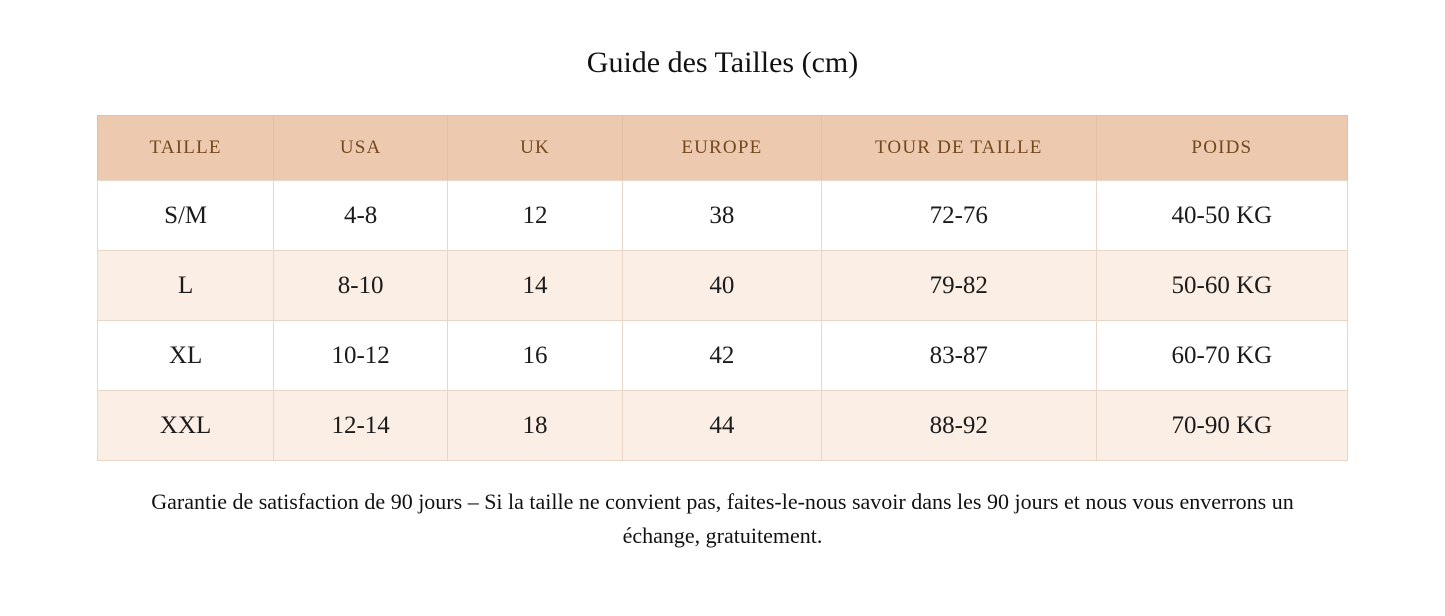 This screenshot has height=616, width=1445. What do you see at coordinates (185, 425) in the screenshot?
I see `table-cell: XXL` at bounding box center [185, 425].